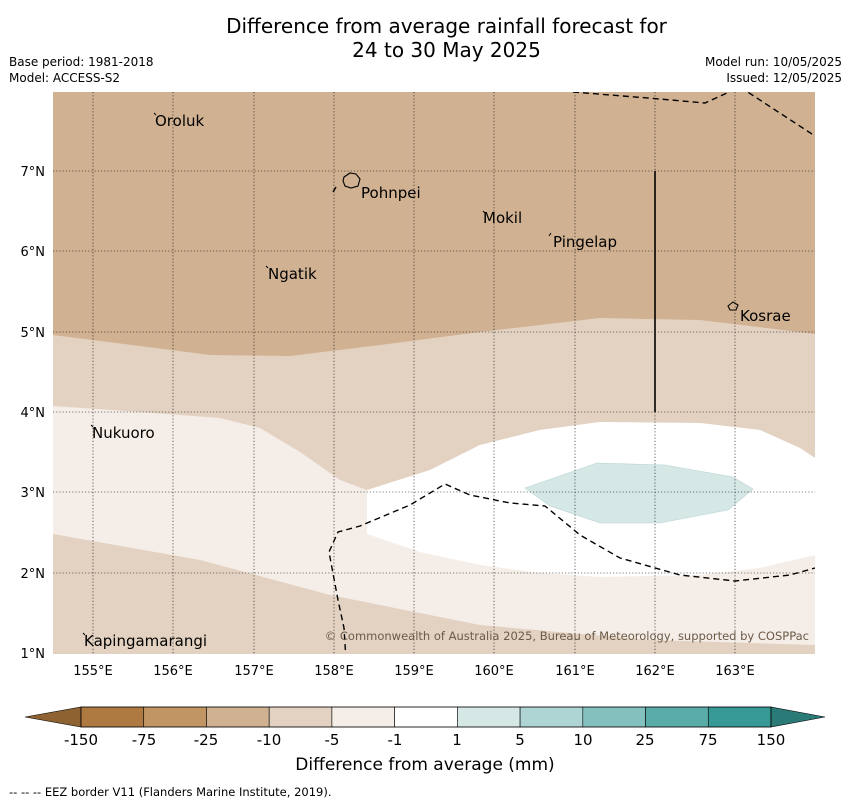  What do you see at coordinates (771, 740) in the screenshot?
I see `cb-label: 150` at bounding box center [771, 740].